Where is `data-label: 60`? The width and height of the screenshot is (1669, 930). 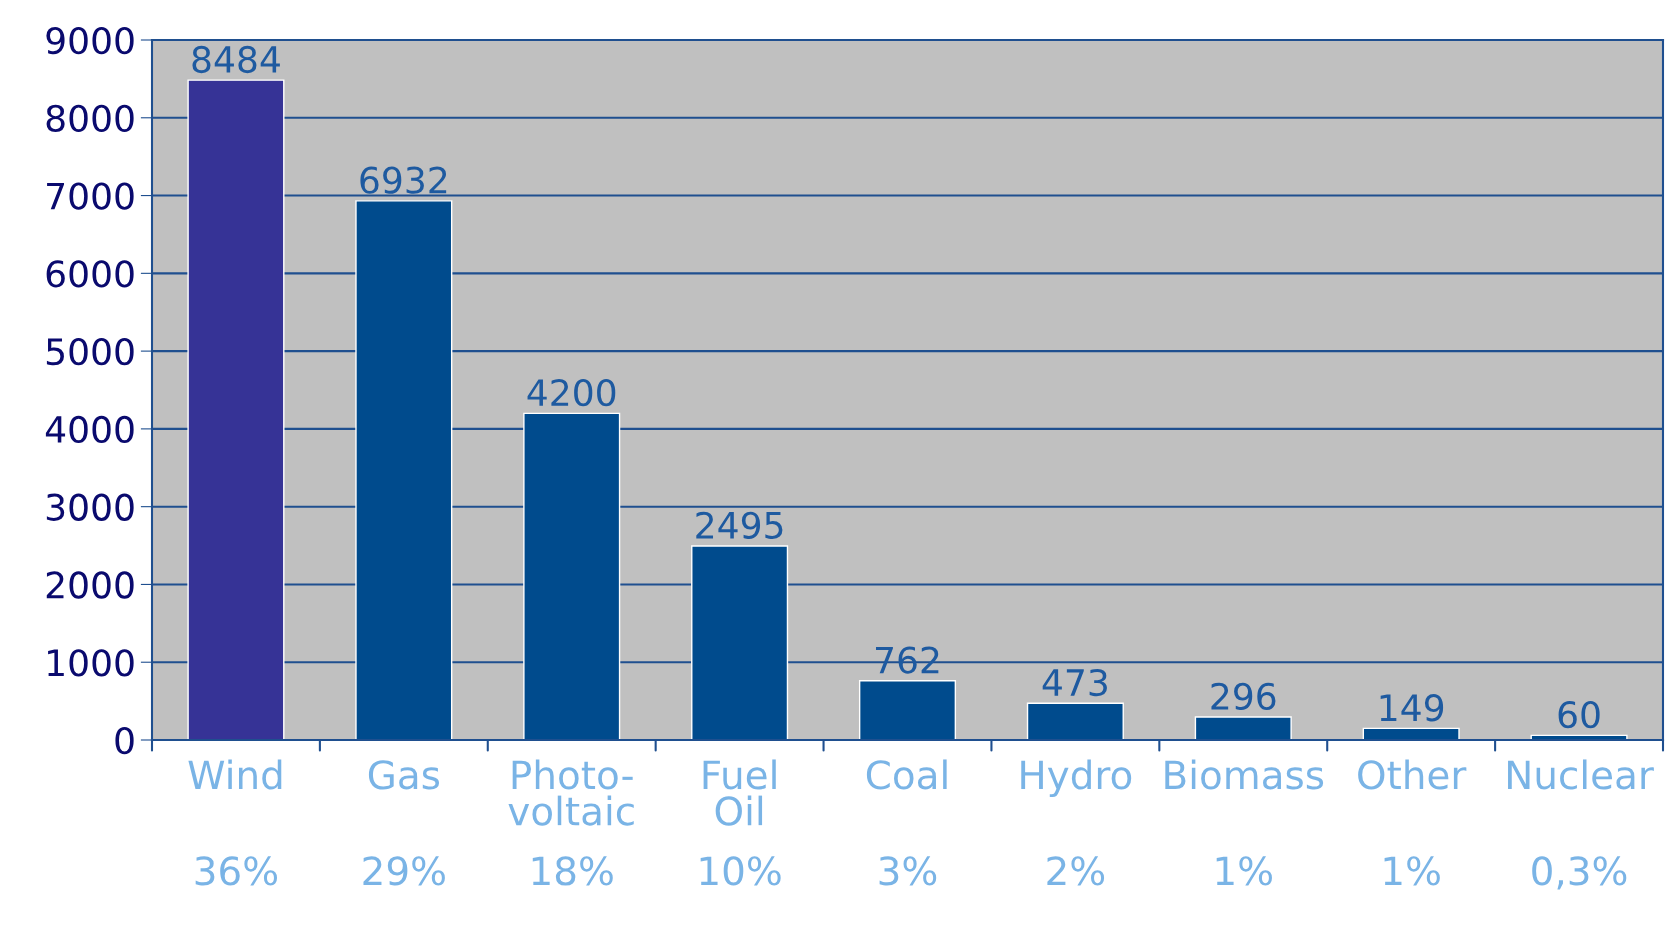
data-label: 60 is located at coordinates (1579, 715).